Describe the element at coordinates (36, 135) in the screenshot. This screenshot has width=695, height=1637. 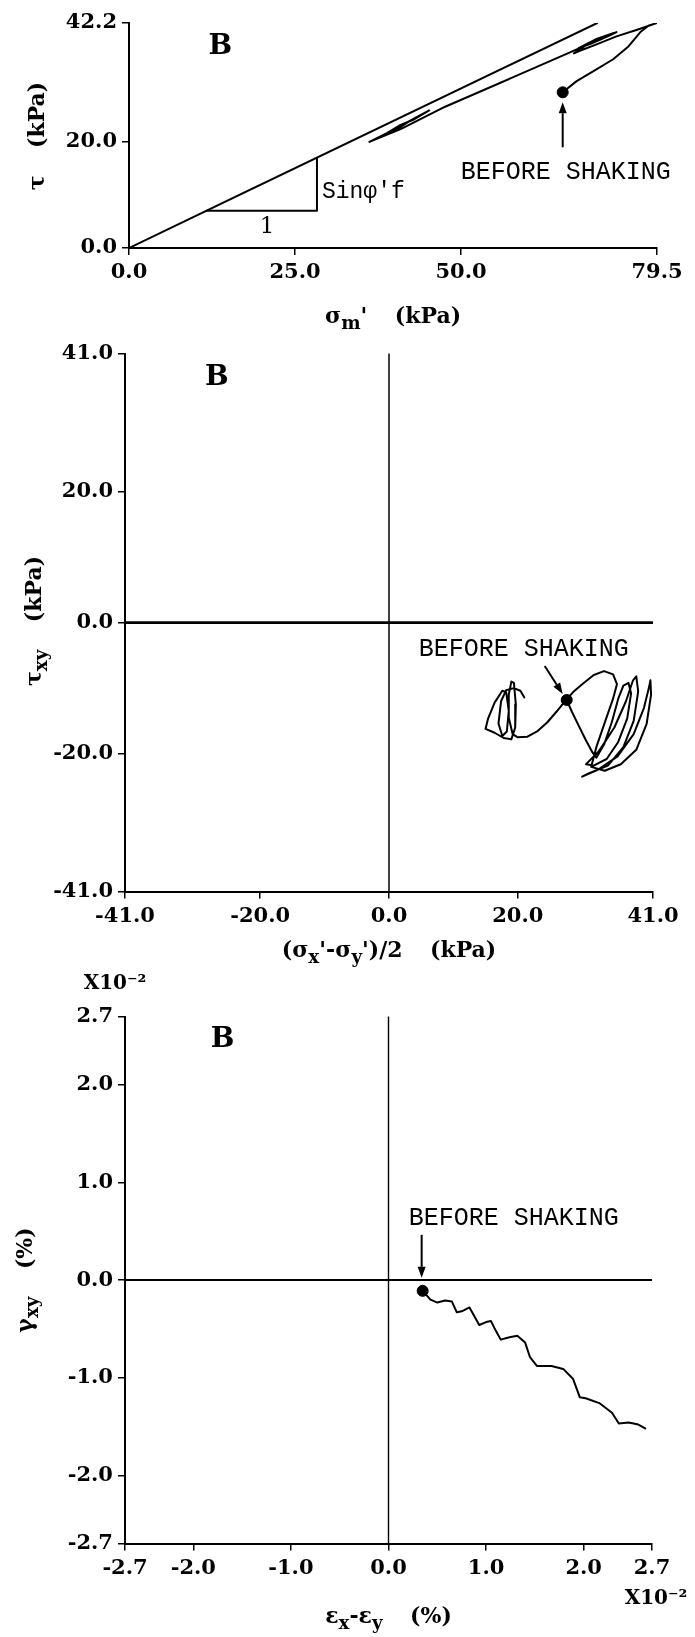
I see `y-axis-title: τ (kPa)` at that location.